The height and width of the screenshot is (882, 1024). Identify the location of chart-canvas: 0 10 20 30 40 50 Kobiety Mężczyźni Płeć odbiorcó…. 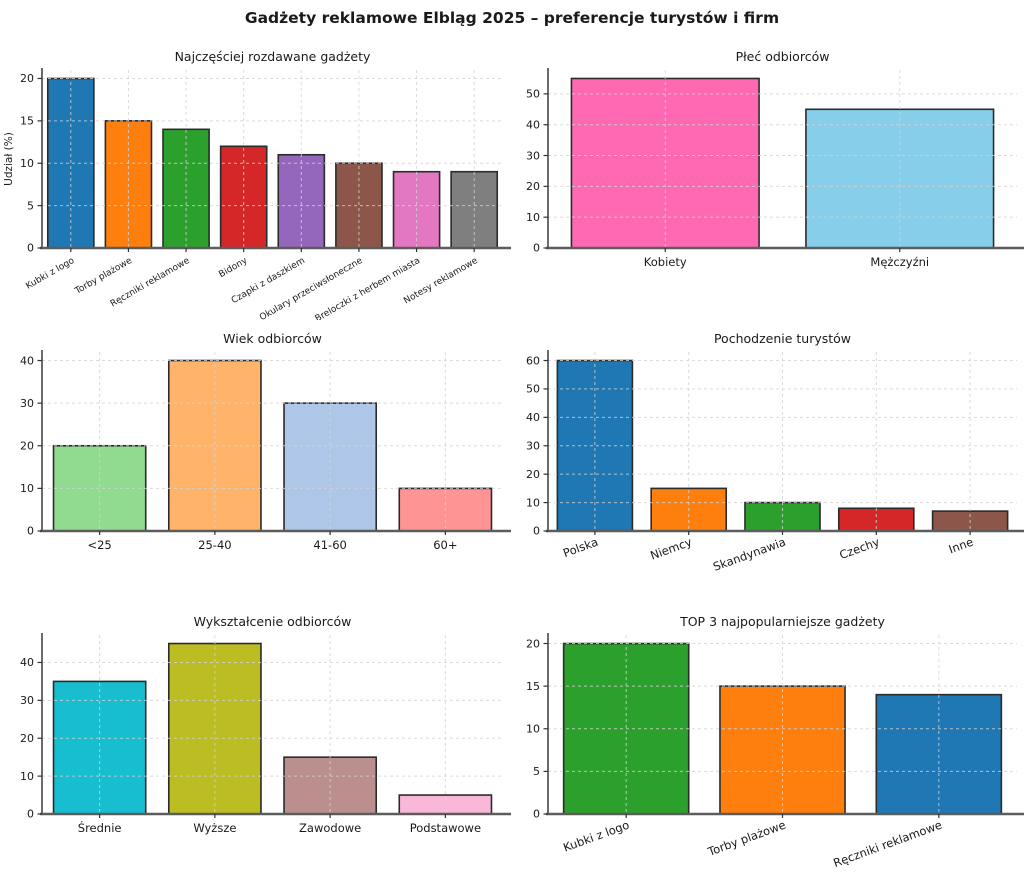
(775, 159).